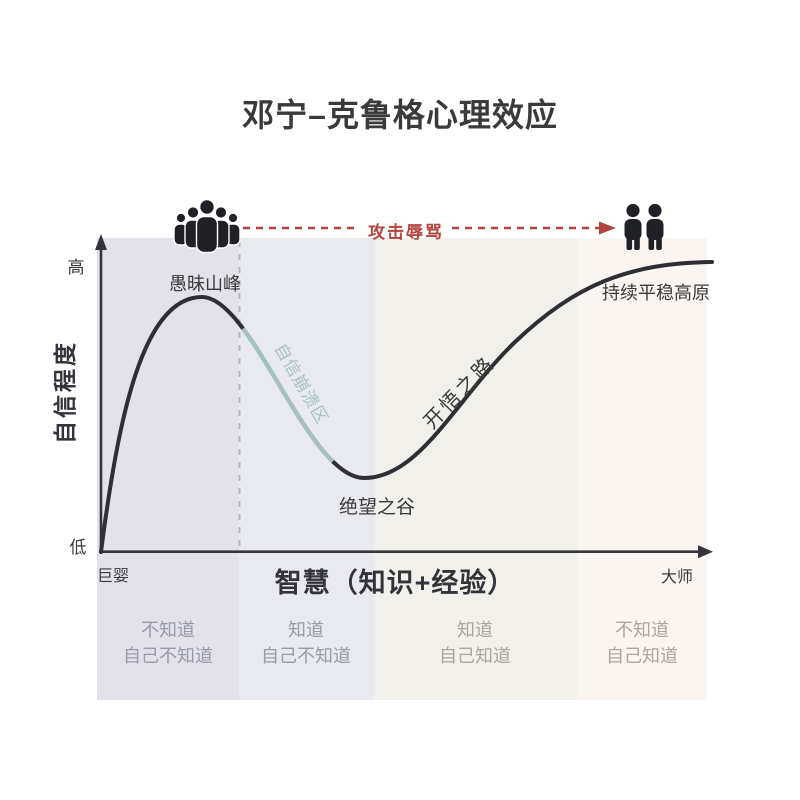 Image resolution: width=800 pixels, height=800 pixels. What do you see at coordinates (65, 392) in the screenshot?
I see `y-axis-title: 自信程度` at bounding box center [65, 392].